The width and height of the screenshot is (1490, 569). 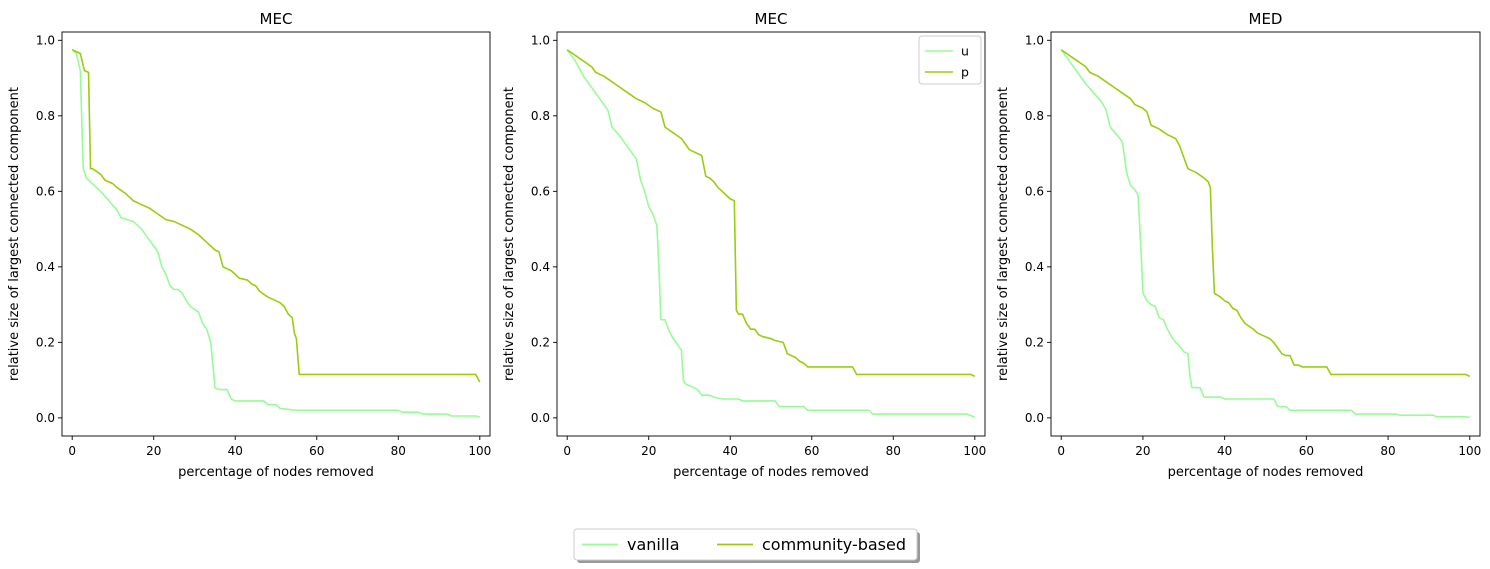 I want to click on legend-label: p, so click(x=965, y=72).